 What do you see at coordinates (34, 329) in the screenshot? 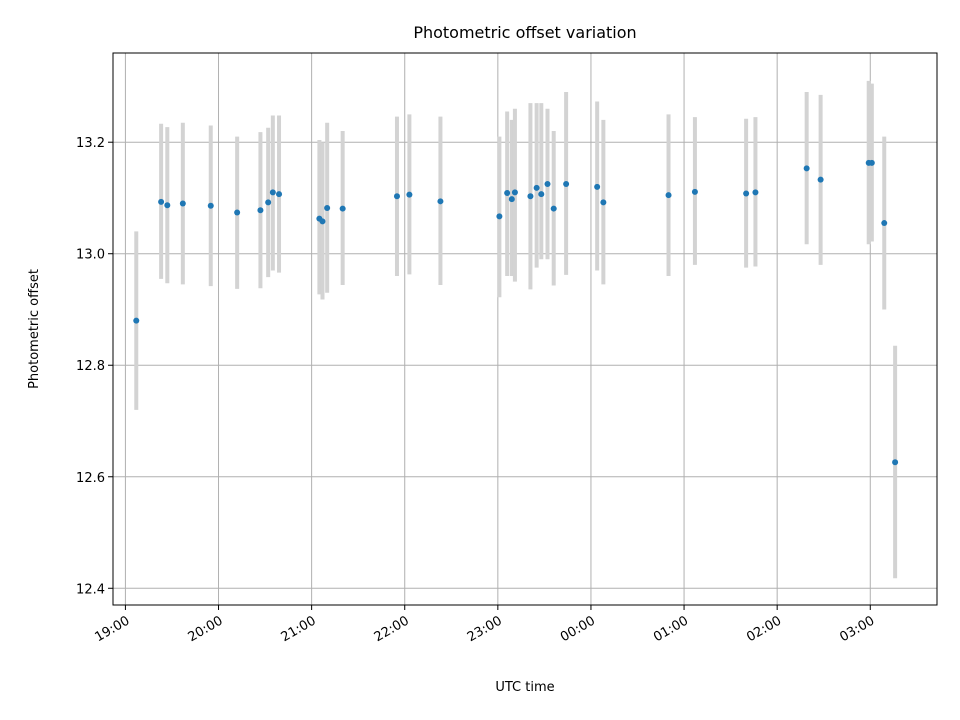
I see `y-axis-label: Photometric offset` at bounding box center [34, 329].